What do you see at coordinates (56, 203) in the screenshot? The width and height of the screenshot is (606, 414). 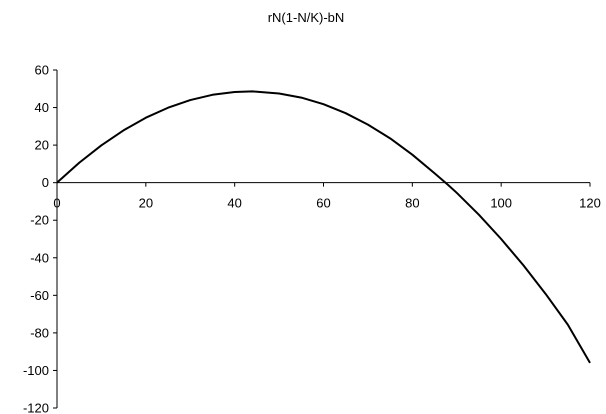 I see `x-tick-label: 0` at bounding box center [56, 203].